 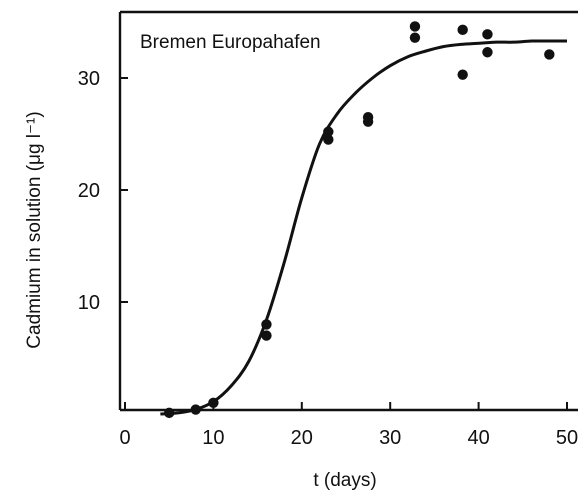 What do you see at coordinates (478, 438) in the screenshot?
I see `x-tick-label: 40` at bounding box center [478, 438].